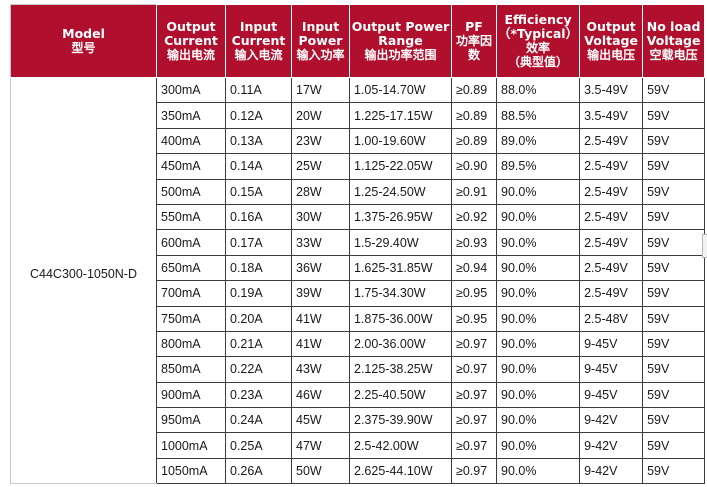 This screenshot has height=487, width=707. I want to click on cell-input-current: 0.20A, so click(258, 318).